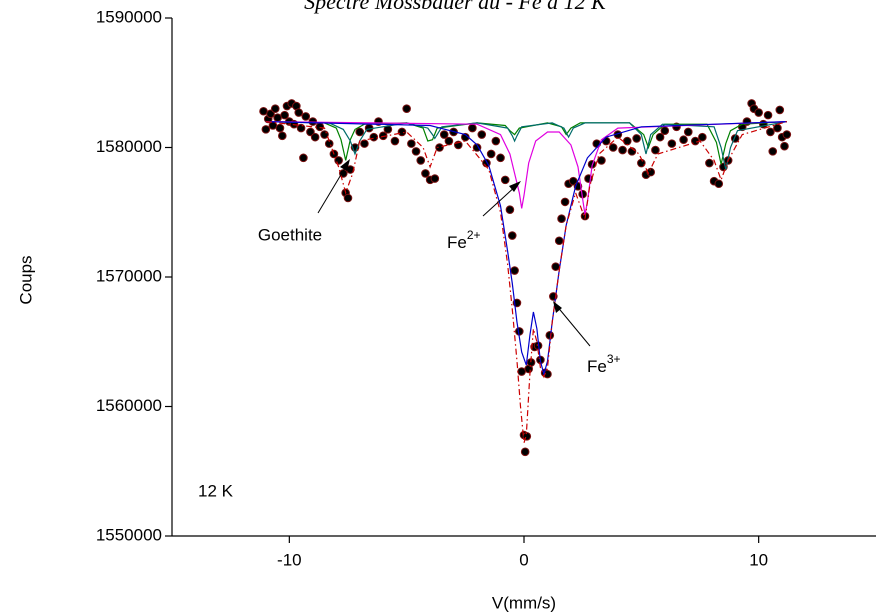 The width and height of the screenshot is (877, 616). Describe the element at coordinates (129, 534) in the screenshot. I see `y-tick-label: 1550000` at that location.